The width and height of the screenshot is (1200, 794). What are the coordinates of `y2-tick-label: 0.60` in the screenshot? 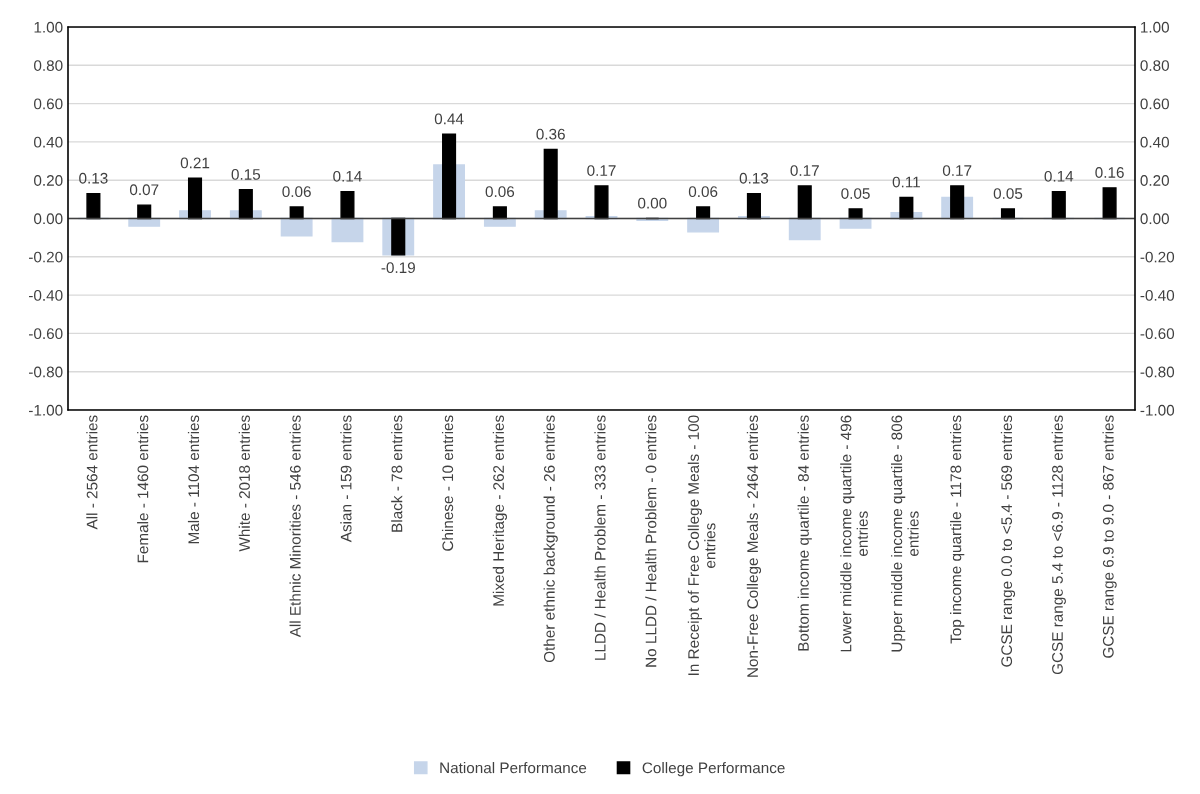 It's located at (1154, 104).